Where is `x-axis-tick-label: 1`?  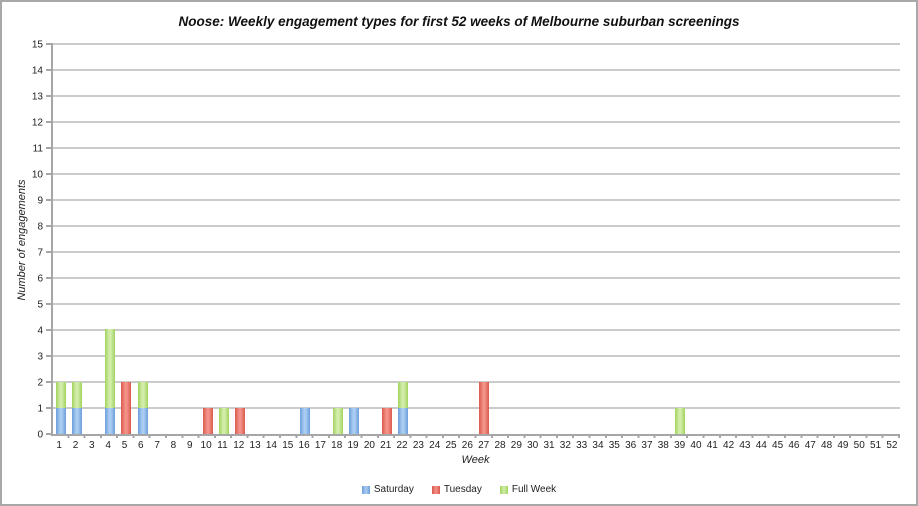 x-axis-tick-label: 1 is located at coordinates (59, 445).